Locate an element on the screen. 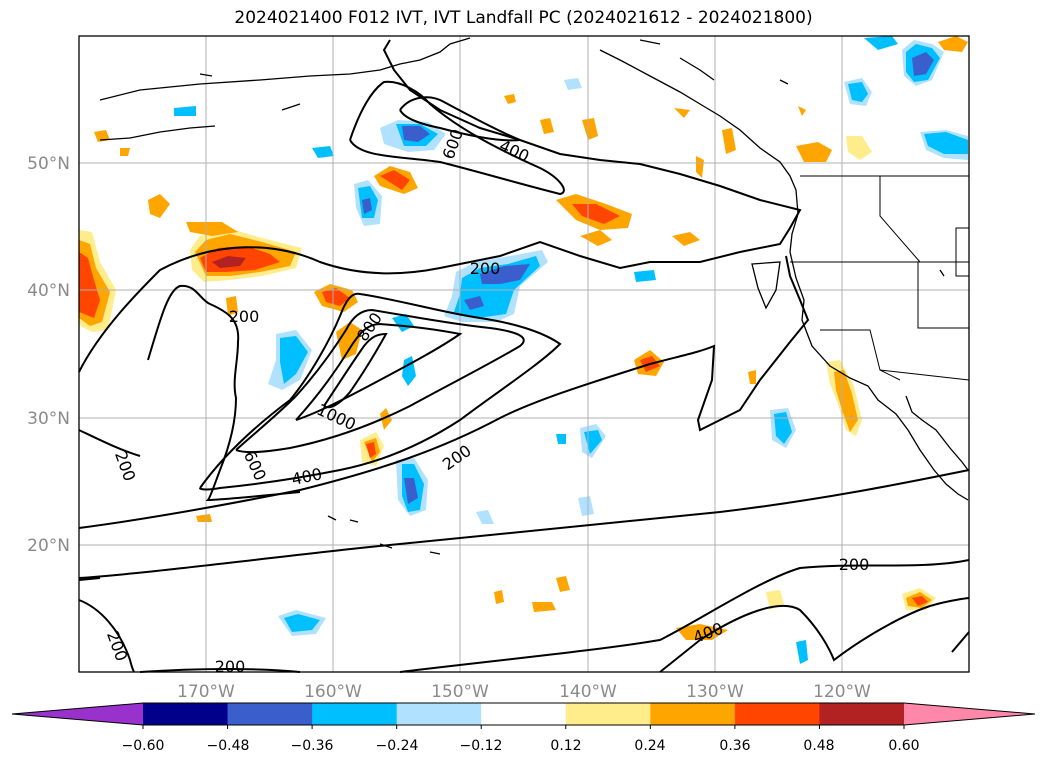  lon-tick-120w: 120°W is located at coordinates (842, 692).